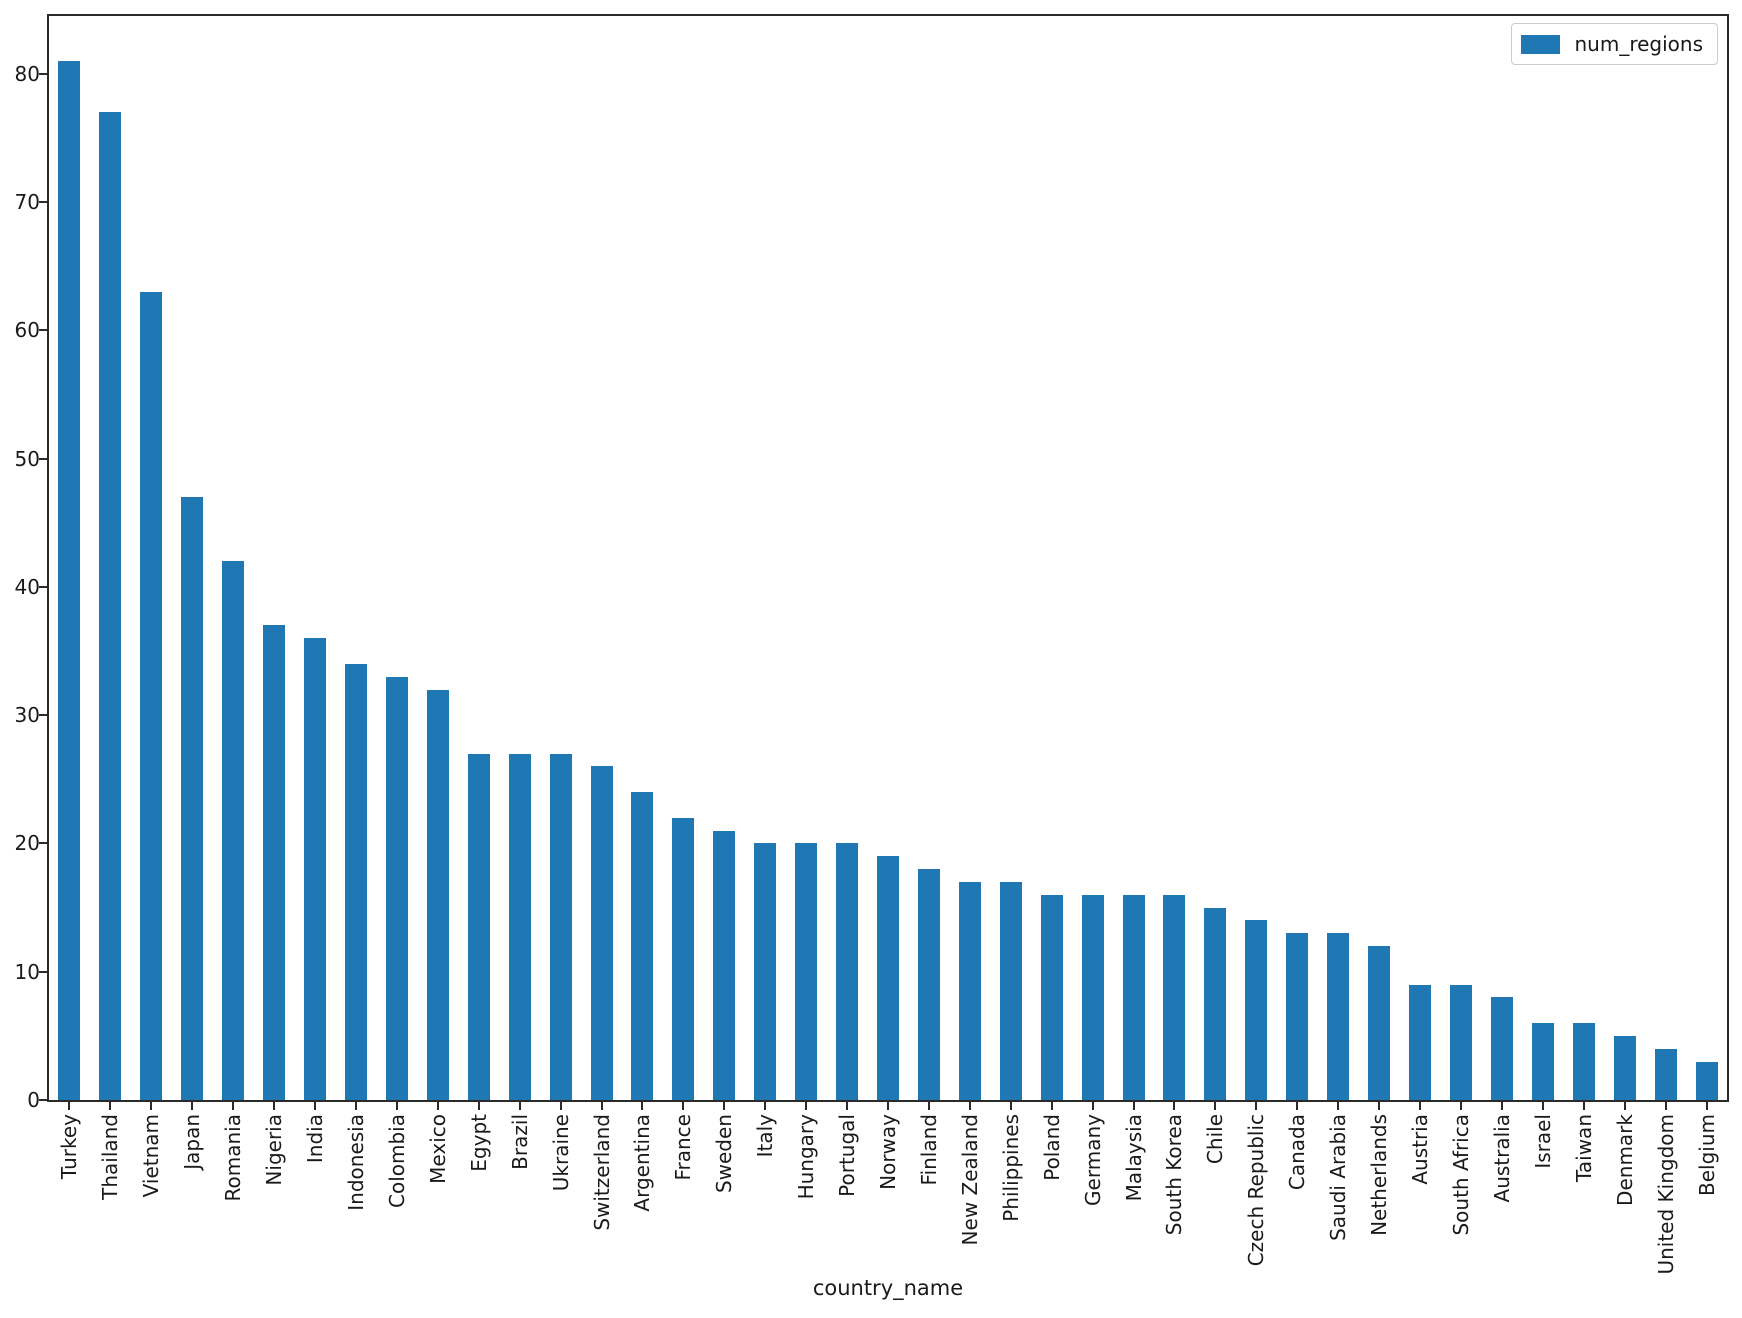 This screenshot has width=1742, height=1318. Describe the element at coordinates (1501, 1158) in the screenshot. I see `x-tick-label-text: Australia` at that location.